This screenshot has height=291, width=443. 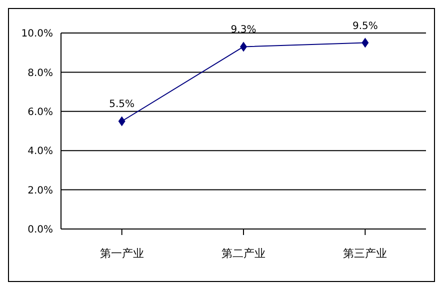 I want to click on data-label: 9.3%, so click(x=243, y=30).